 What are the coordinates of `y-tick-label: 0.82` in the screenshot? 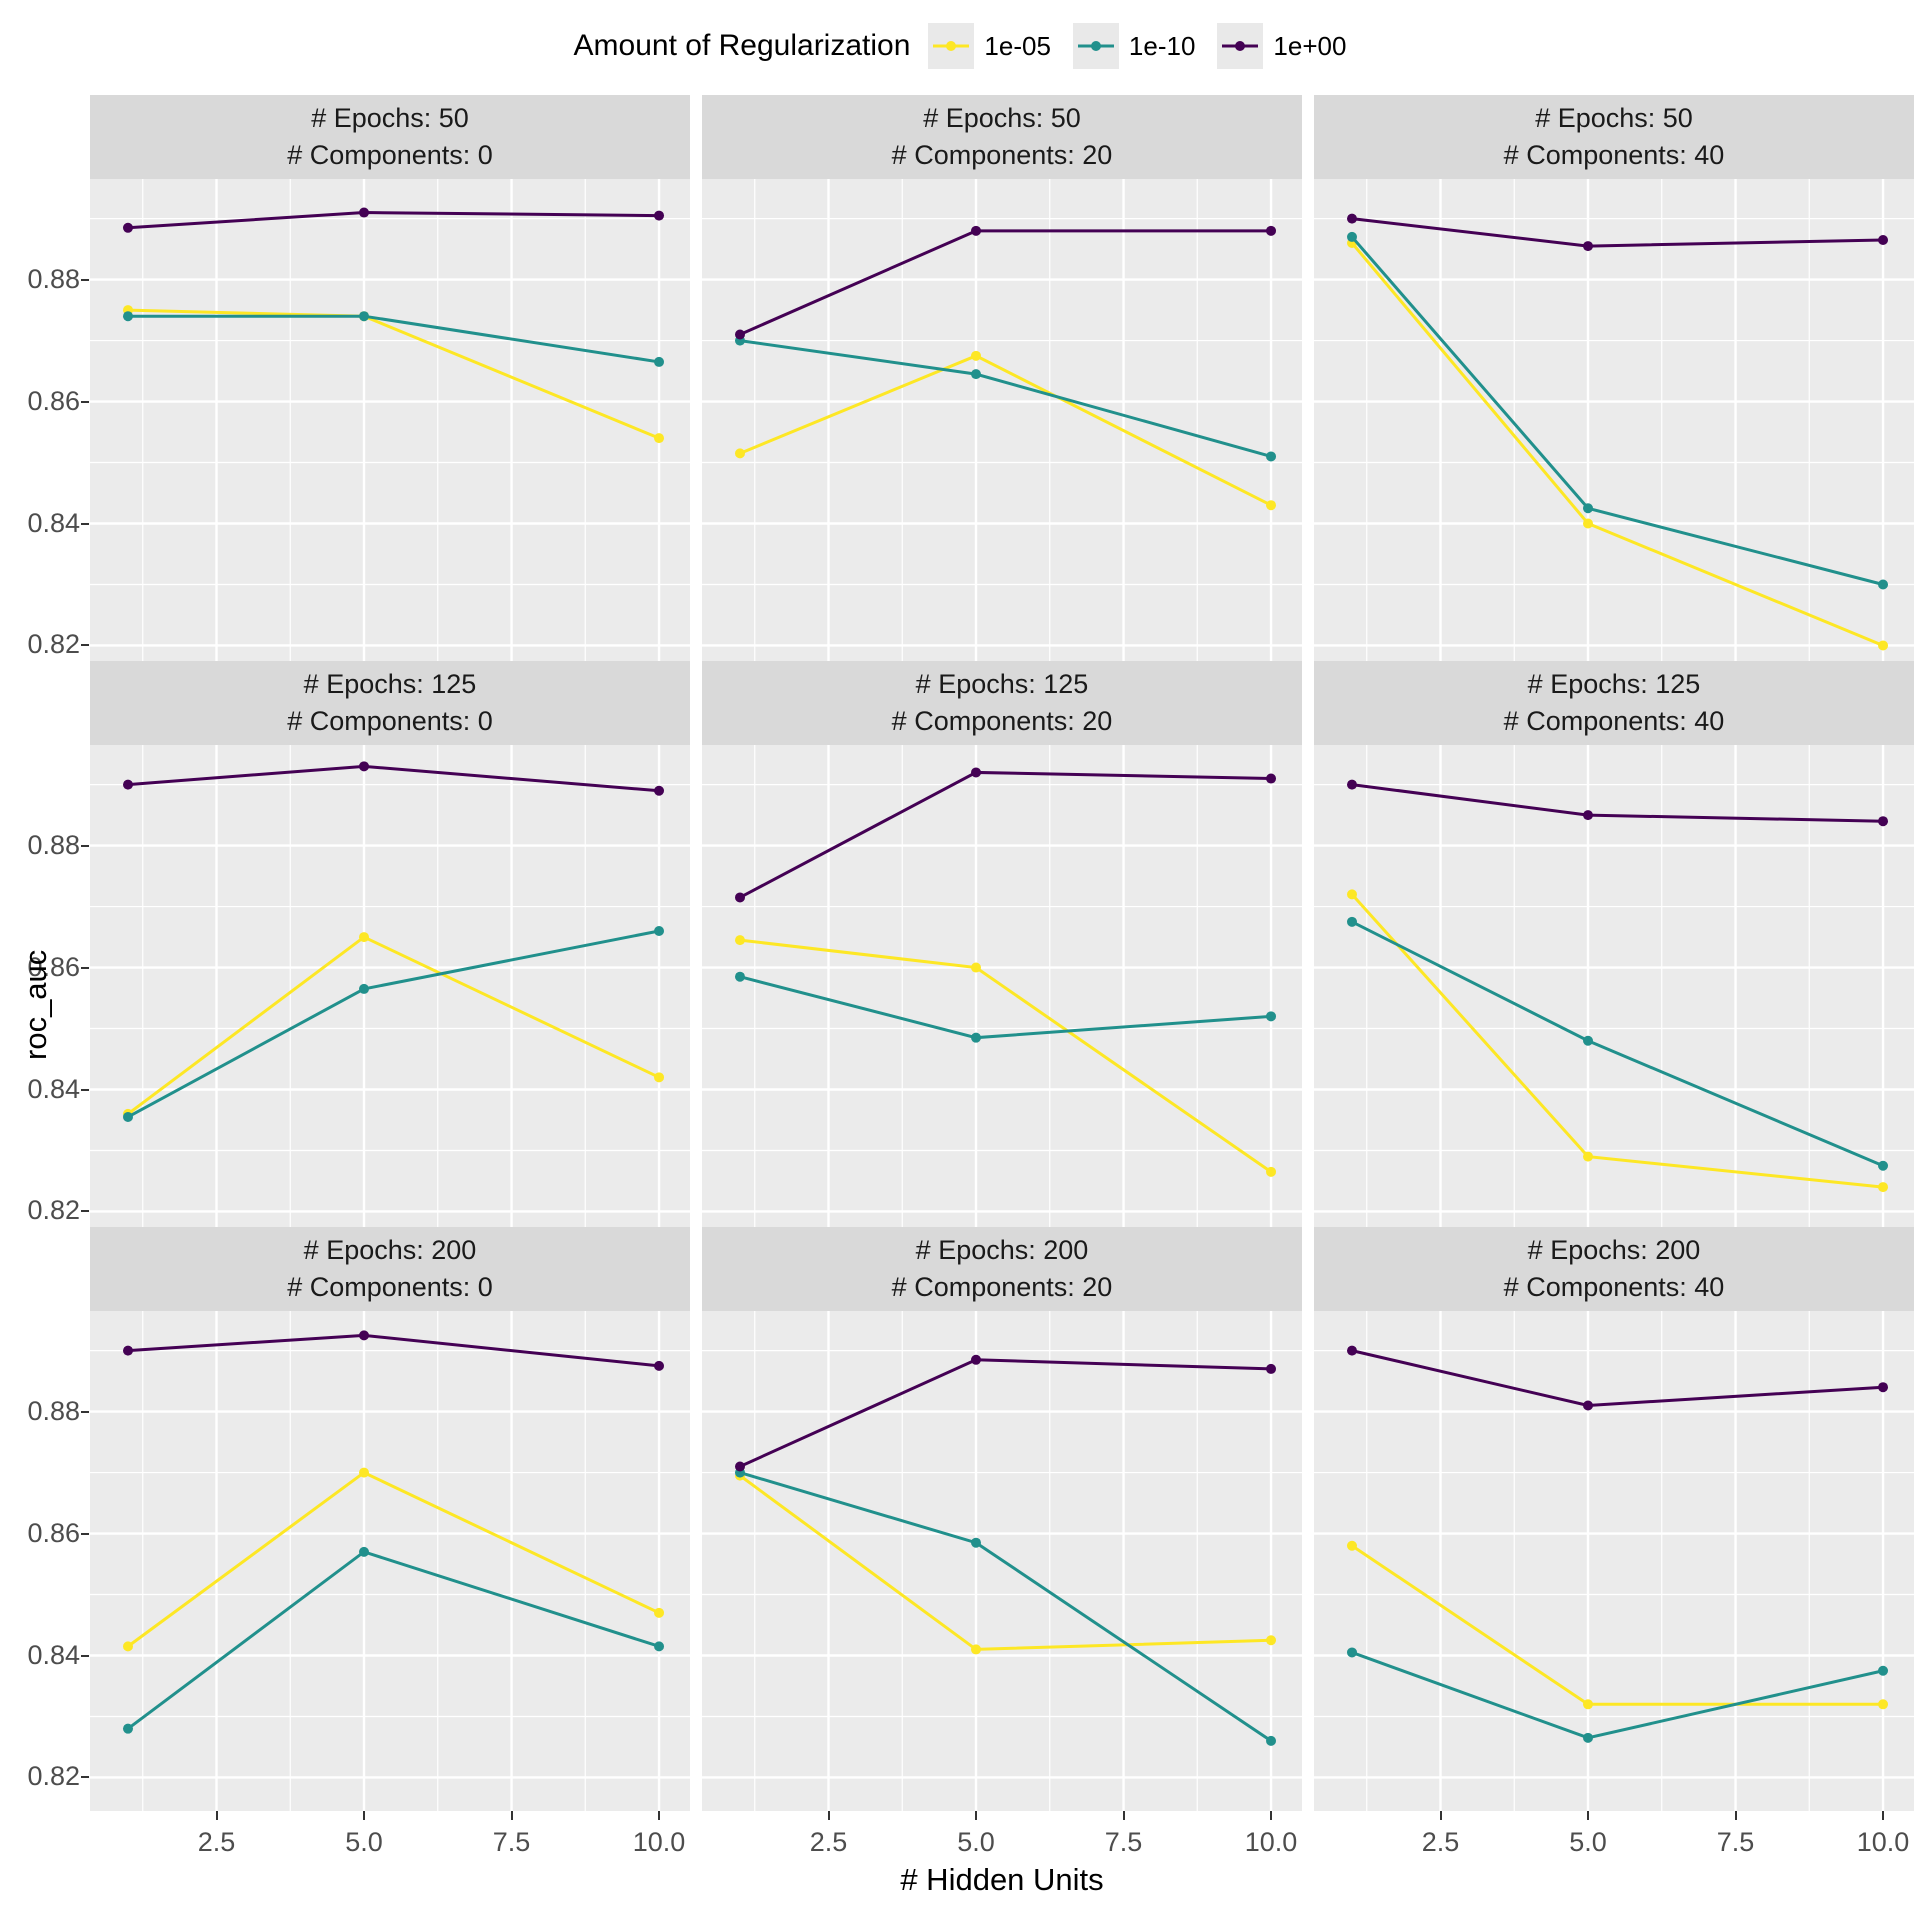 It's located at (53, 1210).